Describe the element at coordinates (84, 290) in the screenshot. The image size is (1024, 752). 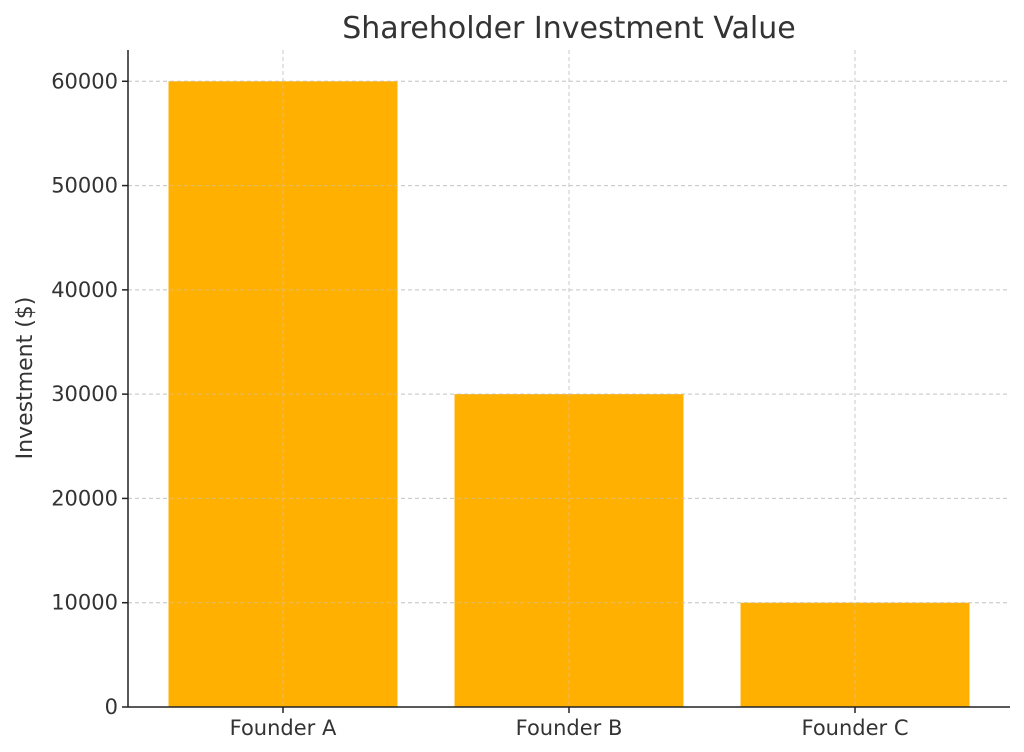
I see `y-tick-label: 40000` at that location.